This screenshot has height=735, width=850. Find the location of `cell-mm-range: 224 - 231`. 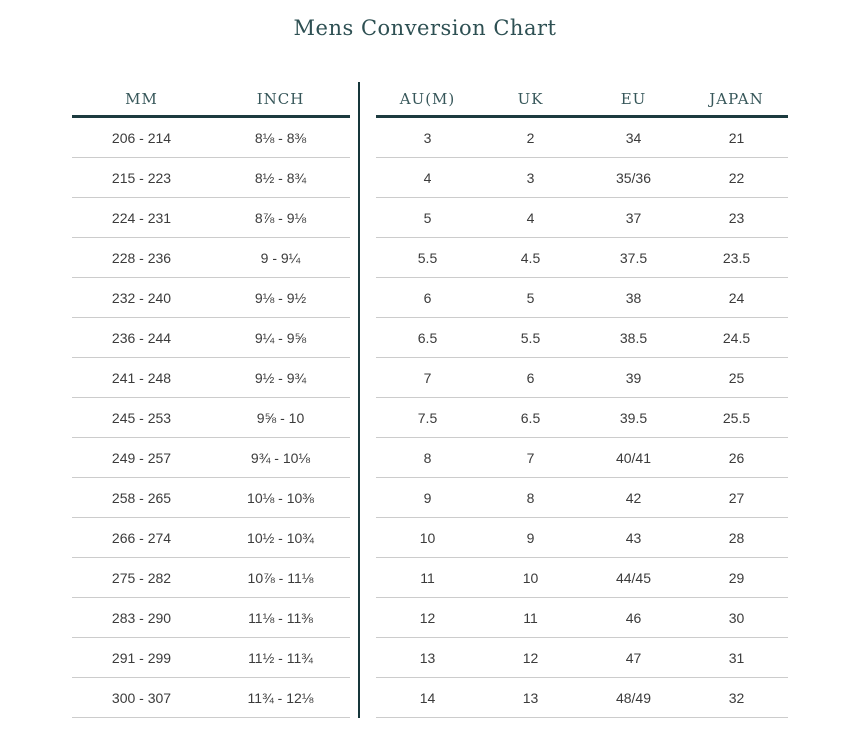

cell-mm-range: 224 - 231 is located at coordinates (141, 217).